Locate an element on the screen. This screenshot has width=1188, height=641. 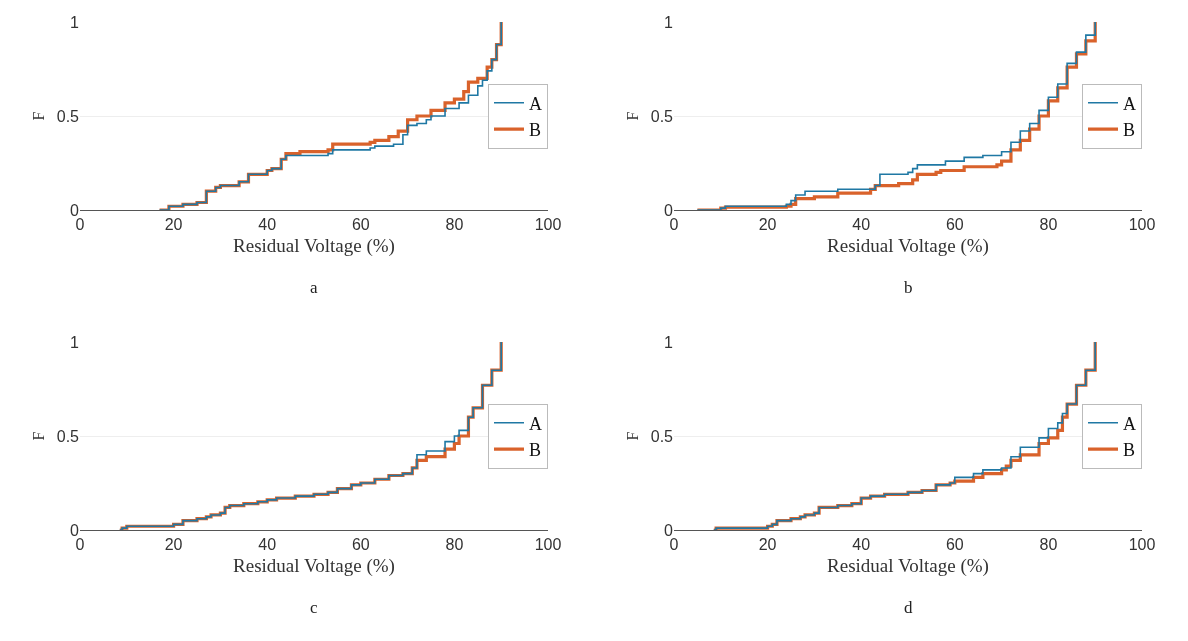
text: c is located at coordinates (314, 607).